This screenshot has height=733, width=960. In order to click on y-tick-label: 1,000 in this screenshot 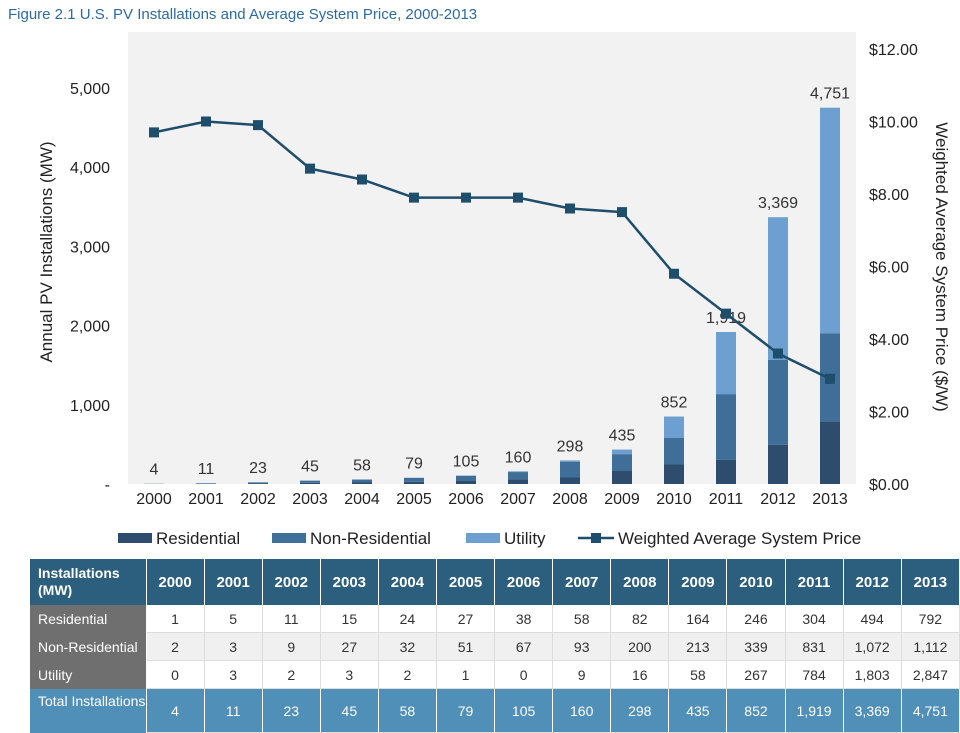, I will do `click(90, 406)`.